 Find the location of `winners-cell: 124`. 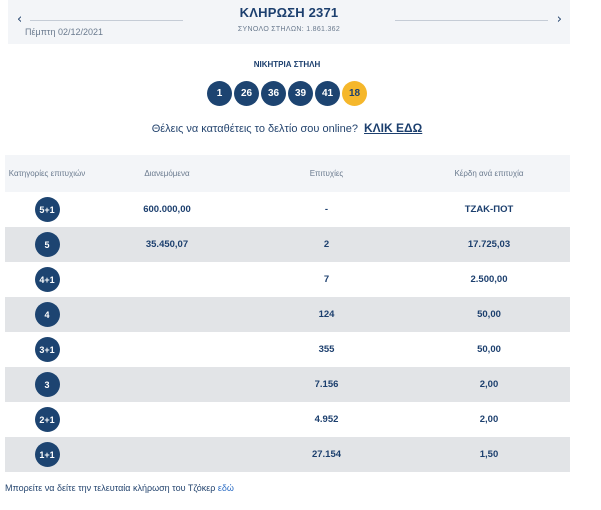

winners-cell: 124 is located at coordinates (326, 314).